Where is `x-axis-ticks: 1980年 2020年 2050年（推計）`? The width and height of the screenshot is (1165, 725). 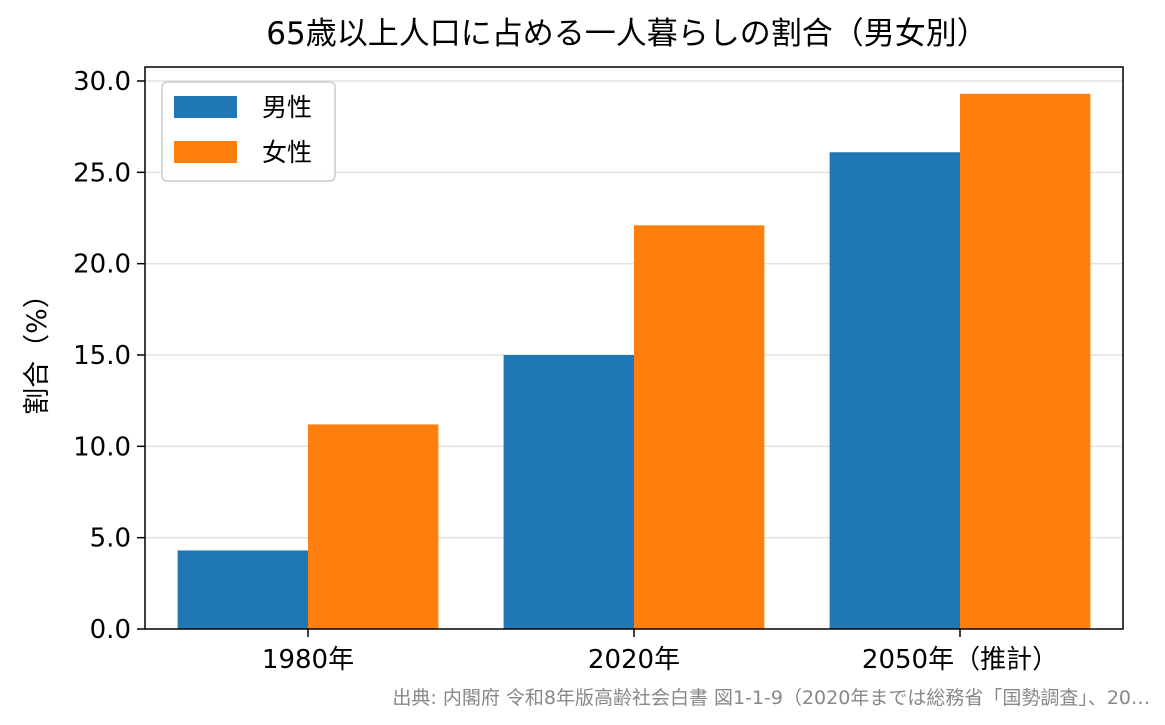
x-axis-ticks: 1980年 2020年 2050年（推計） is located at coordinates (660, 652).